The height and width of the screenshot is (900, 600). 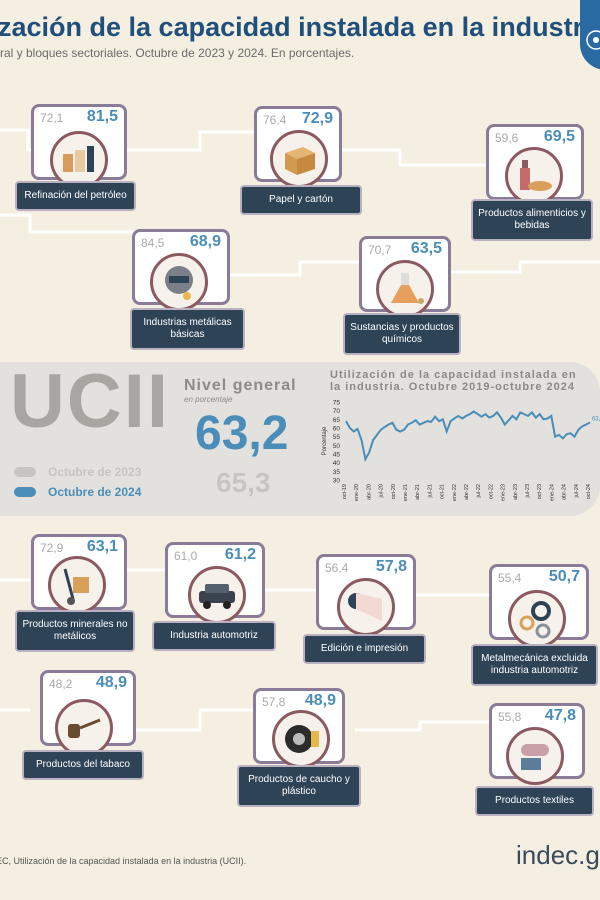 What do you see at coordinates (299, 159) in the screenshot?
I see `cardboard-box-icon` at bounding box center [299, 159].